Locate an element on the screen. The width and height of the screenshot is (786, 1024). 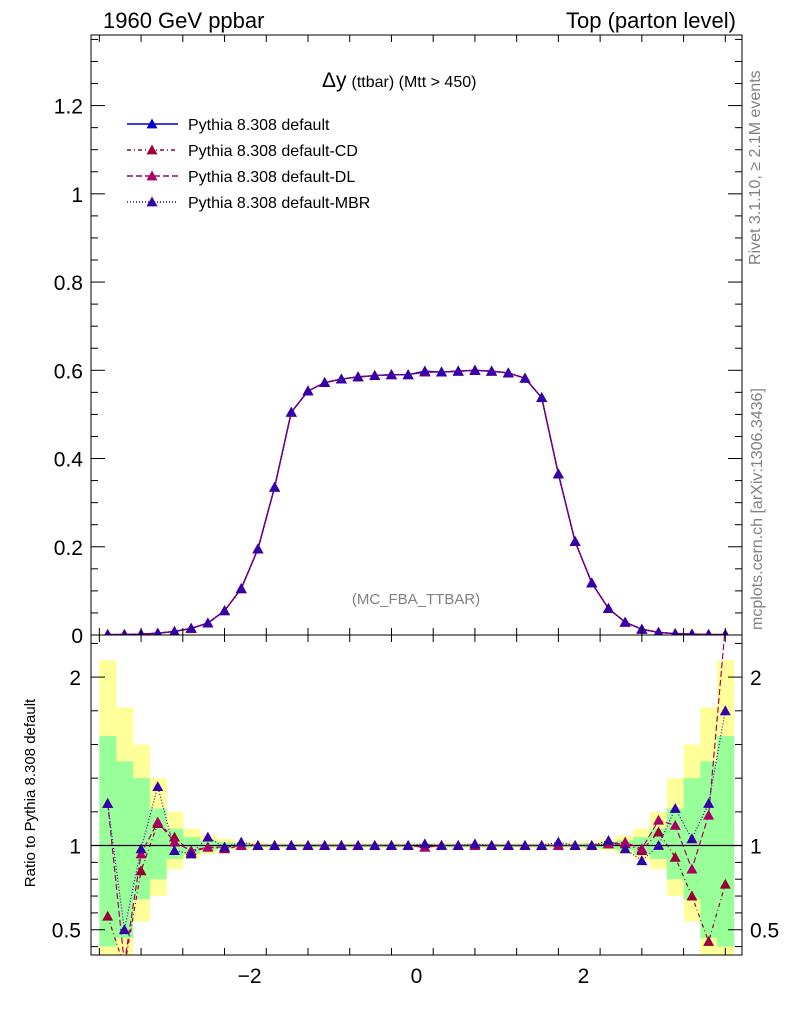
main-ytick-label: 0.2 is located at coordinates (68, 548).